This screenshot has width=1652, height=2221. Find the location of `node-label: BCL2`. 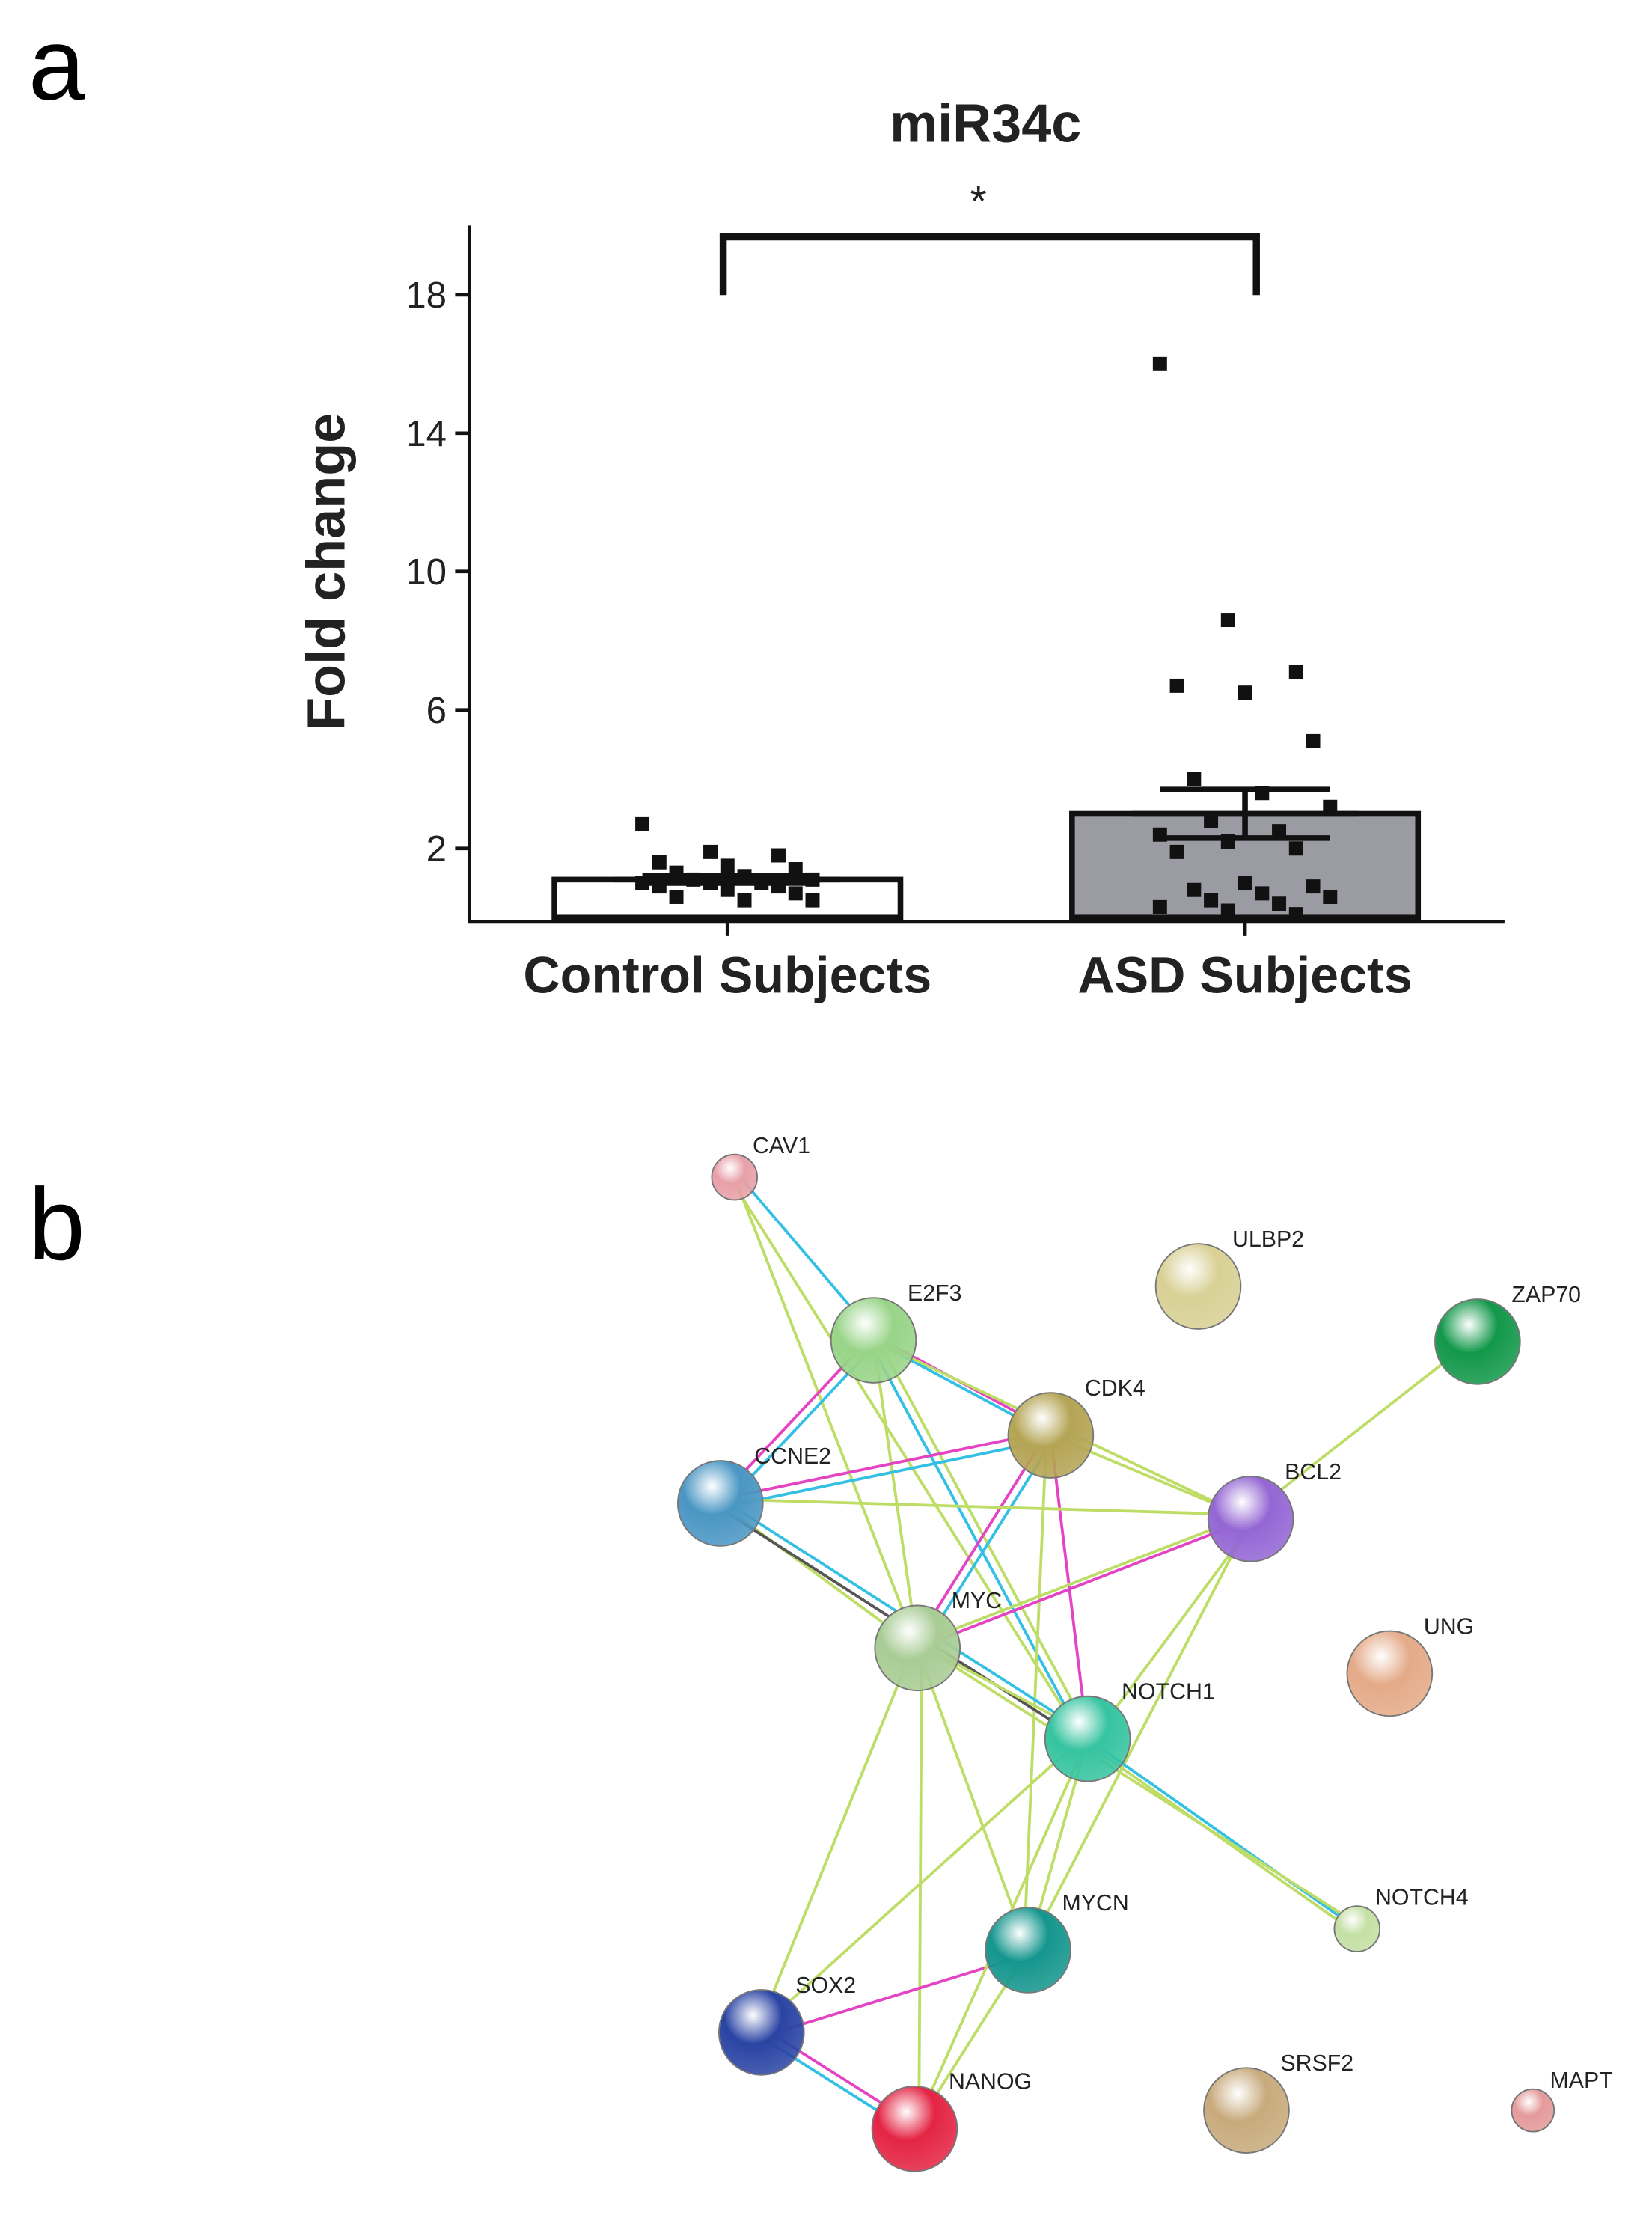

node-label: BCL2 is located at coordinates (1313, 1472).